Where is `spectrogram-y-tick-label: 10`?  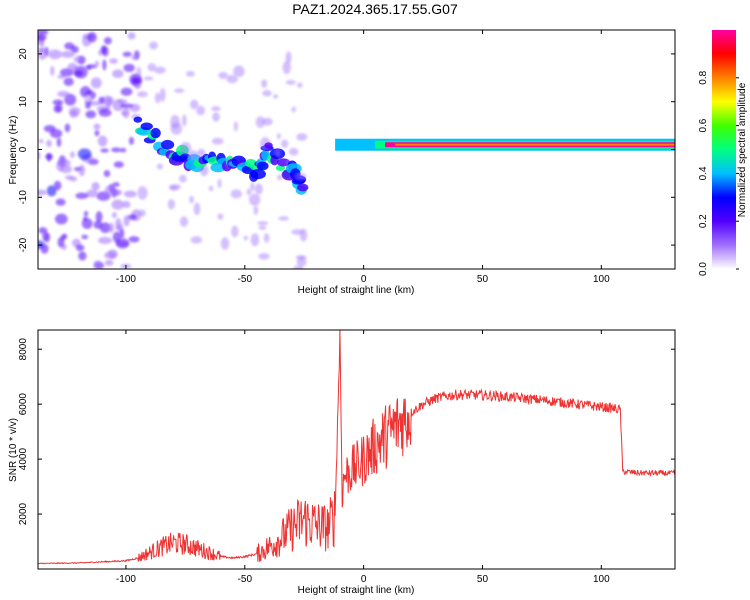
spectrogram-y-tick-label: 10 is located at coordinates (23, 102).